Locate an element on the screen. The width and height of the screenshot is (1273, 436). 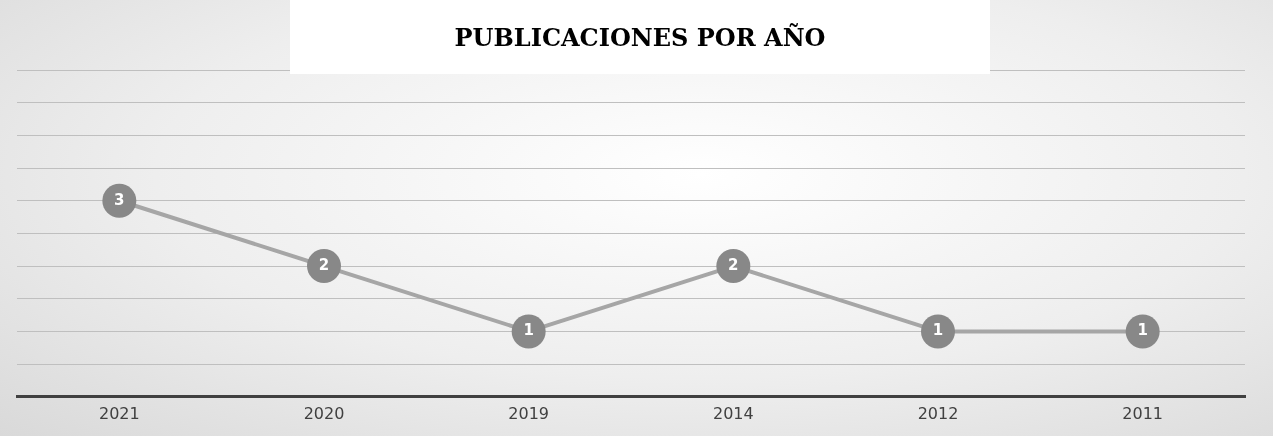
x-tick-label: 2019 is located at coordinates (529, 413).